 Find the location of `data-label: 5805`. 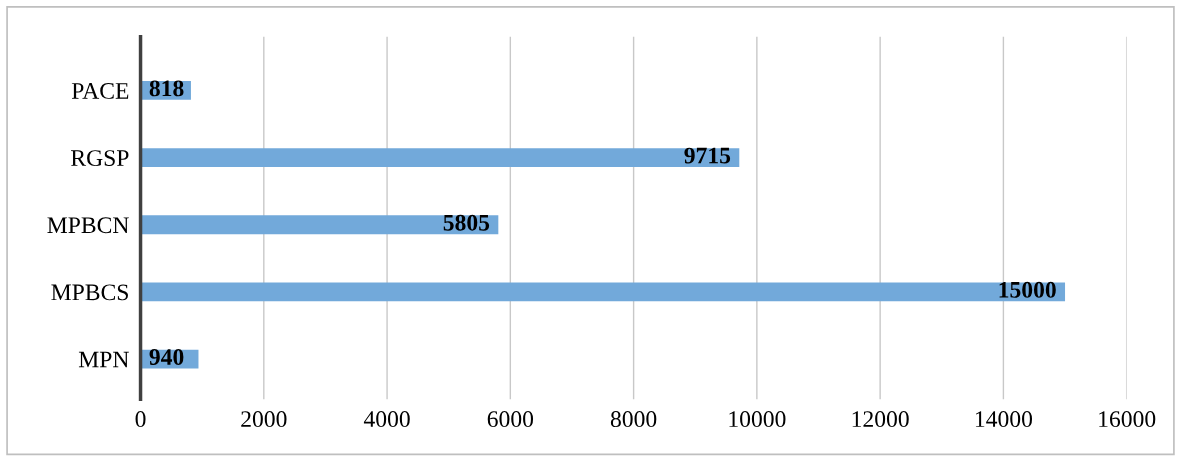

data-label: 5805 is located at coordinates (466, 222).